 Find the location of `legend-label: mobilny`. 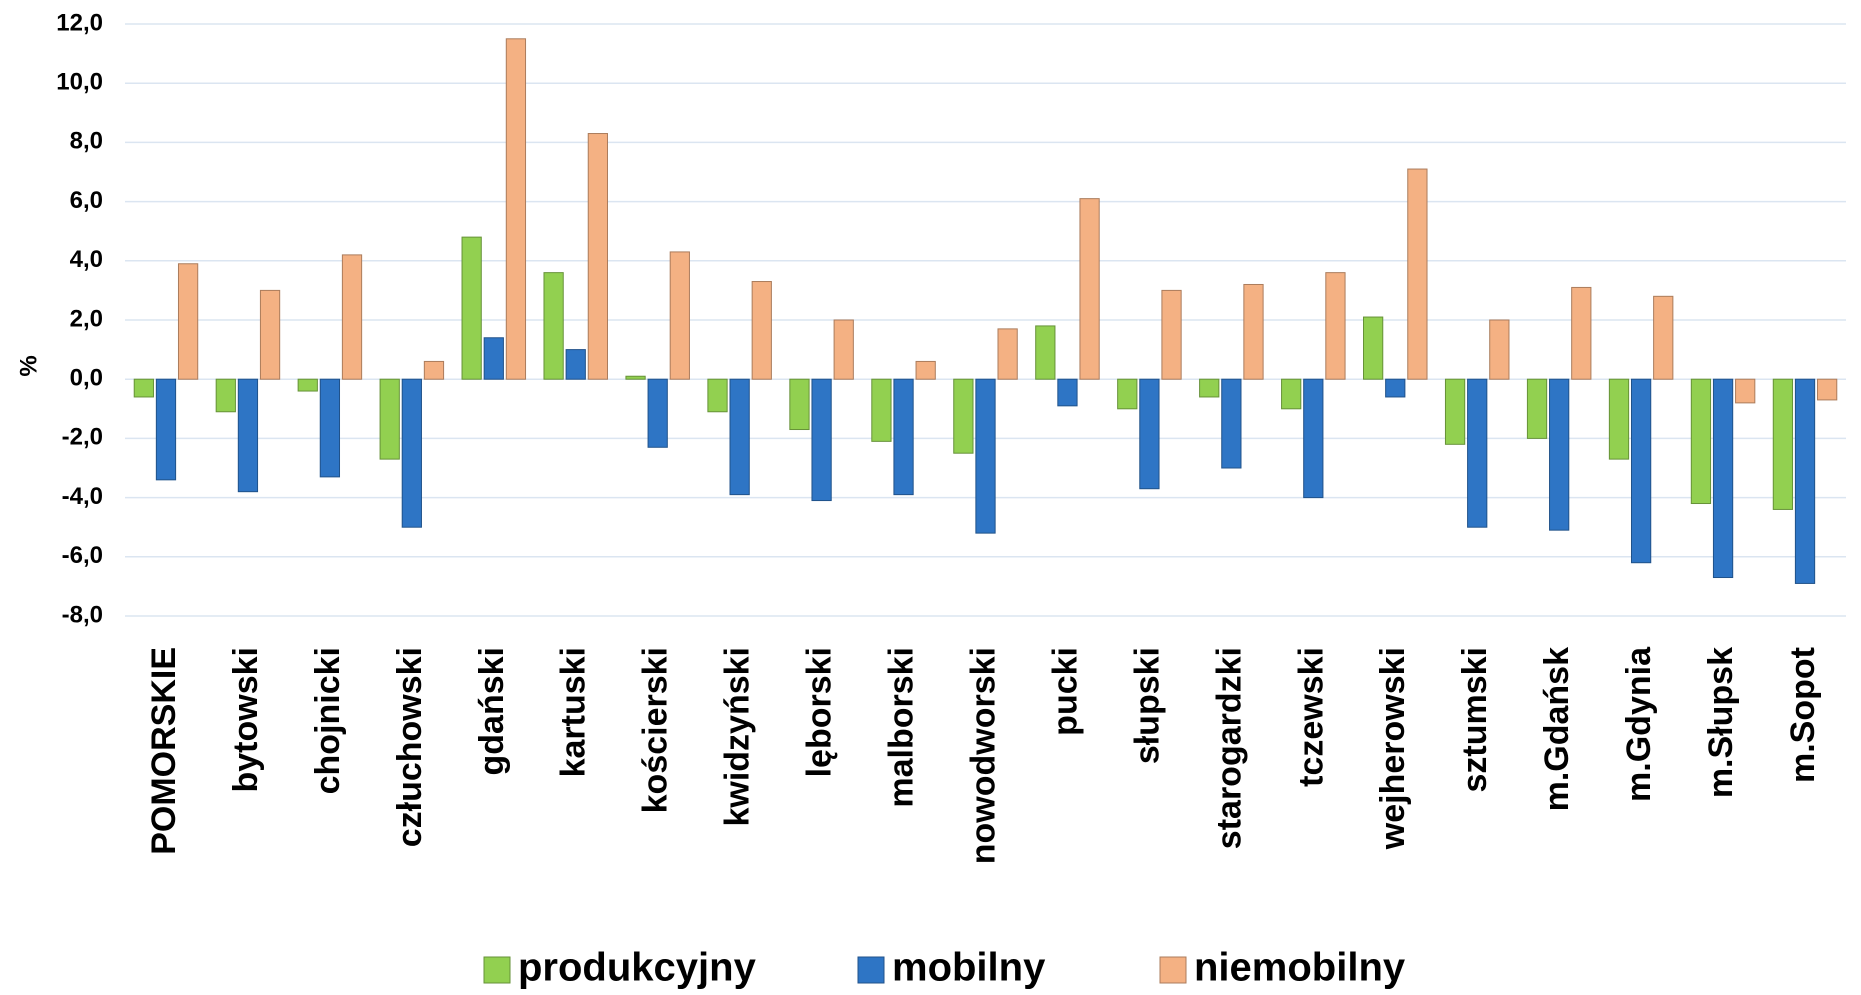

legend-label: mobilny is located at coordinates (969, 968).